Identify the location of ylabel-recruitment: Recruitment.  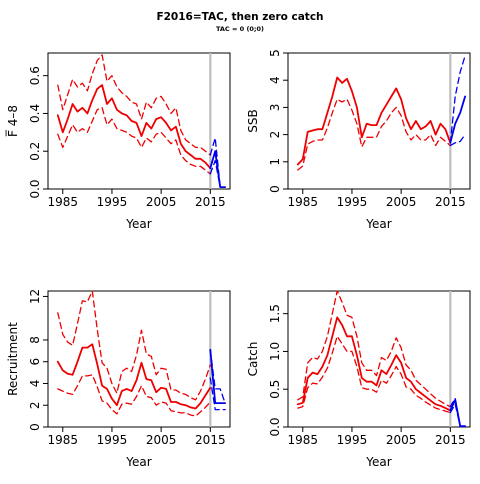
(13, 359).